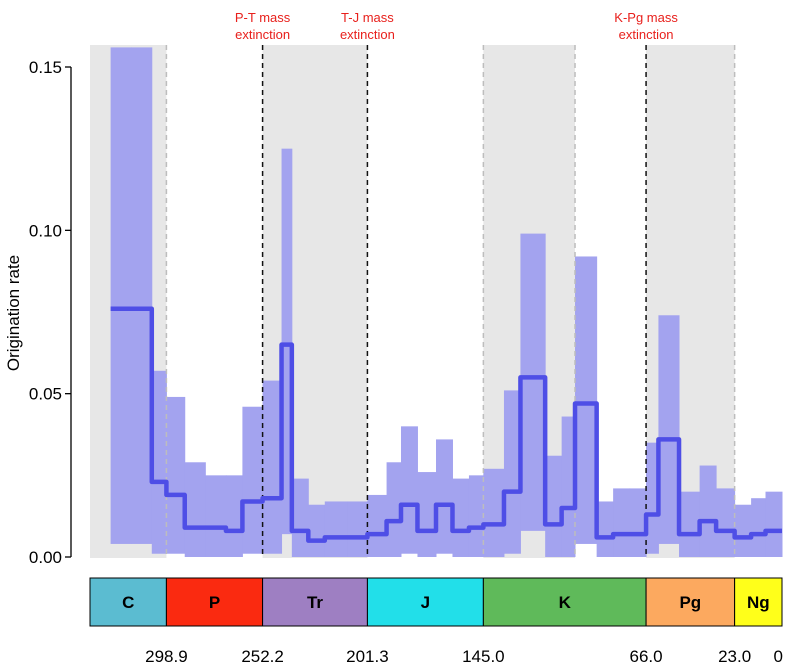  I want to click on y-axis: 0.00 0.05 0.10 0.15, so click(50, 312).